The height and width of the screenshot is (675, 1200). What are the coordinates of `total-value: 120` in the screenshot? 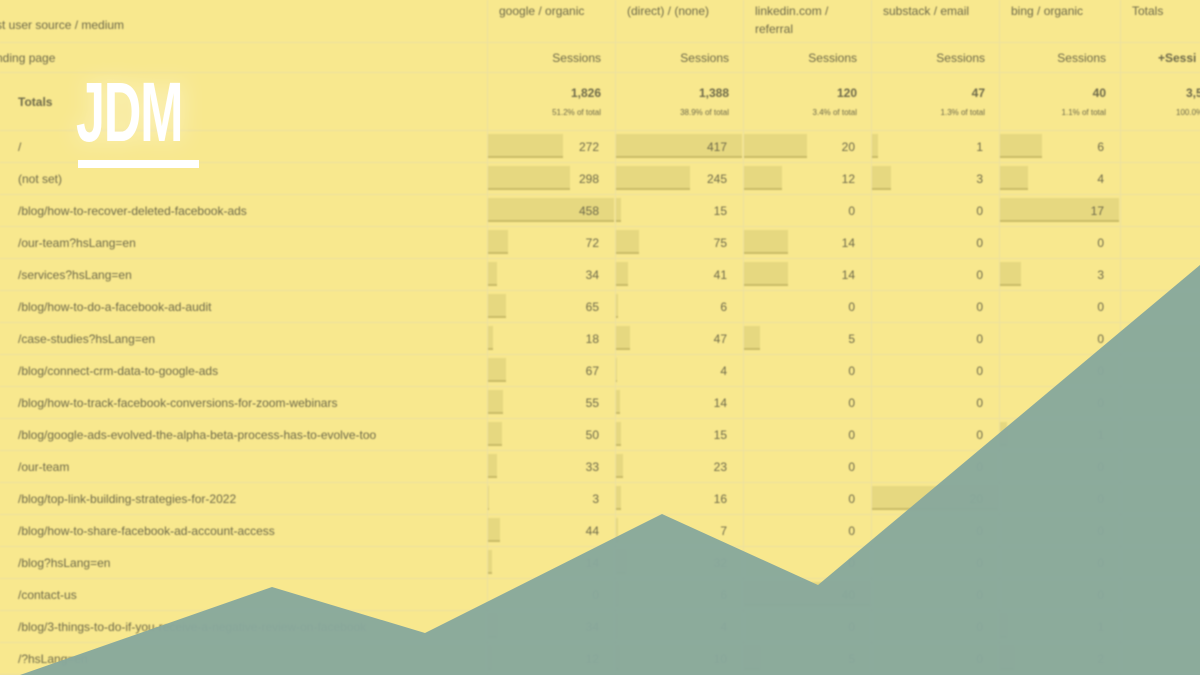 It's located at (846, 93).